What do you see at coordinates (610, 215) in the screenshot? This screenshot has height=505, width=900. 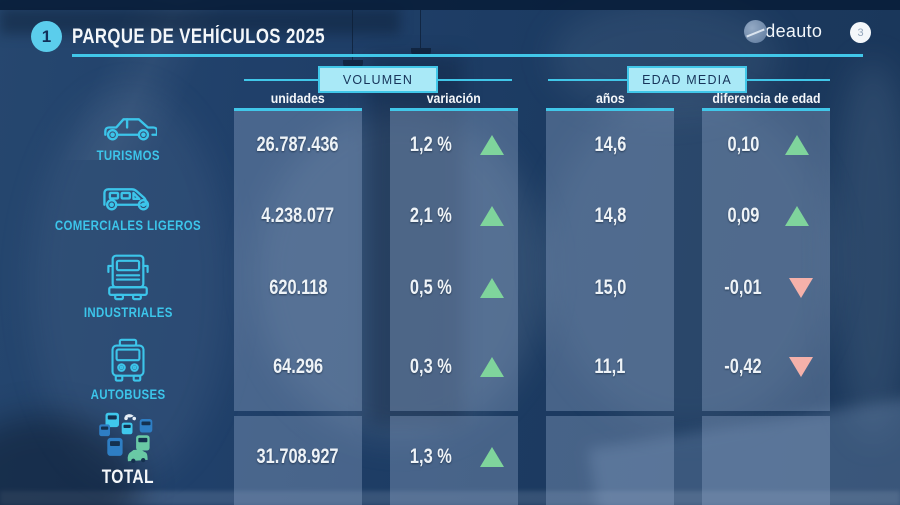 I see `age-value: 14,8` at bounding box center [610, 215].